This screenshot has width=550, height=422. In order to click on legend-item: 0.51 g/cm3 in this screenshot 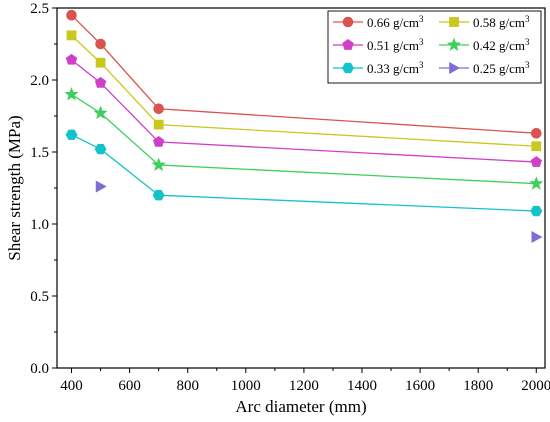, I will do `click(378, 45)`.